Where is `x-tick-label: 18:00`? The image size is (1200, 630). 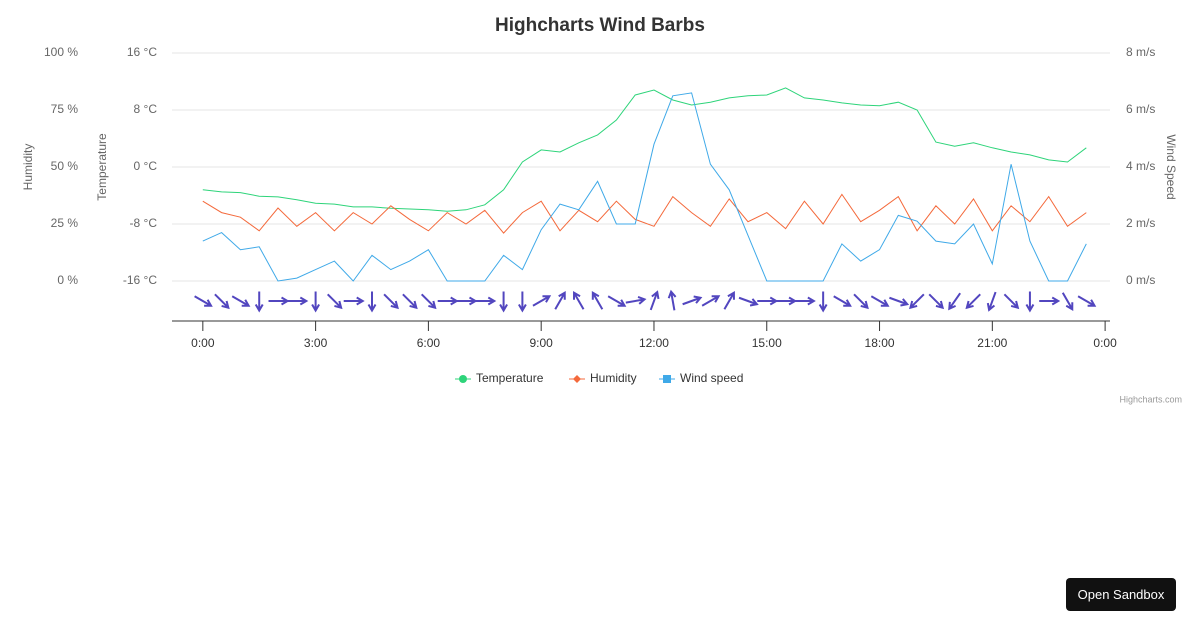
x-tick-label: 18:00 is located at coordinates (880, 343).